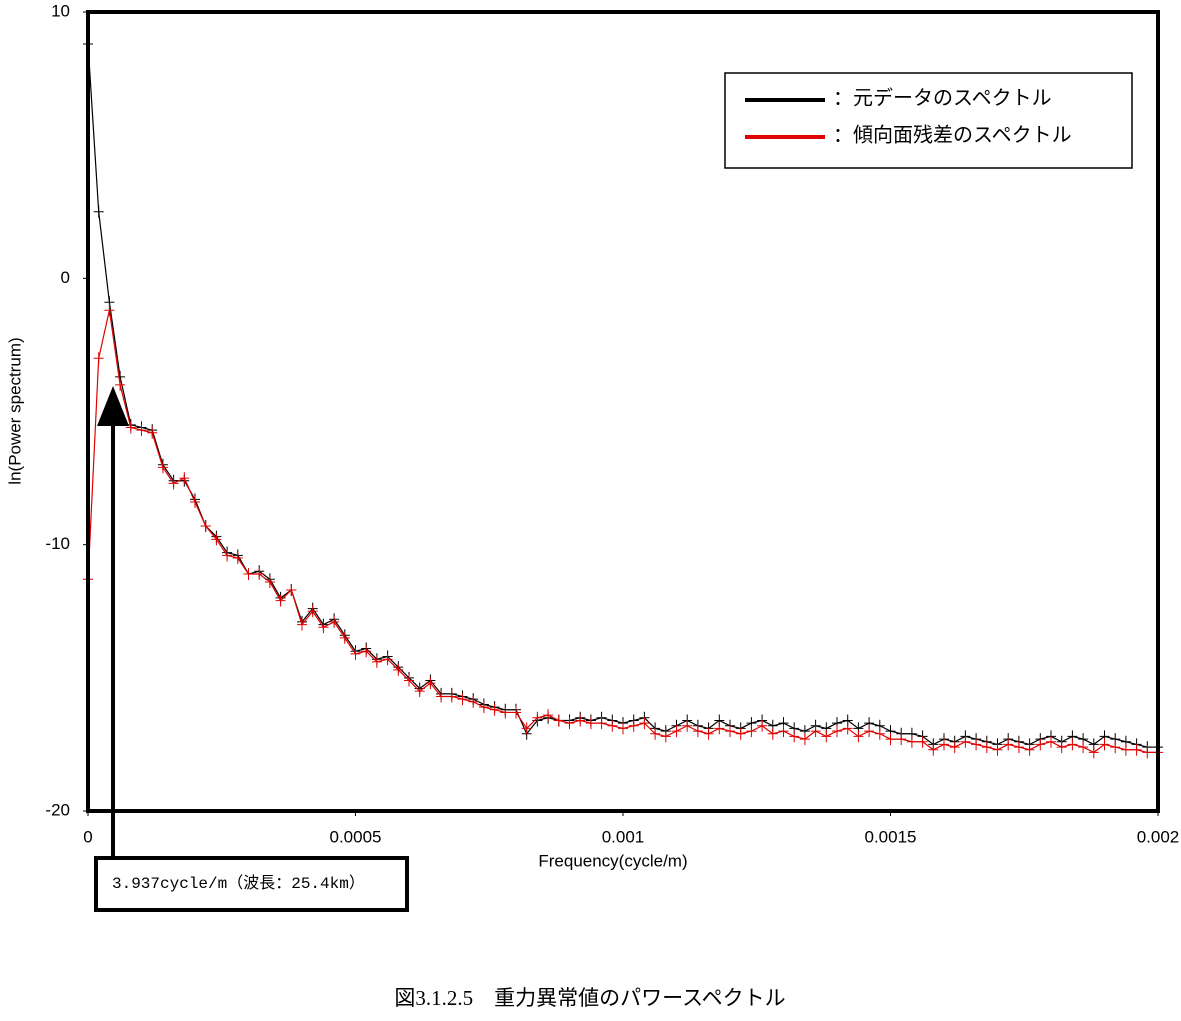  What do you see at coordinates (612, 860) in the screenshot?
I see `x-axis-label: Frequency(cycle/m)` at bounding box center [612, 860].